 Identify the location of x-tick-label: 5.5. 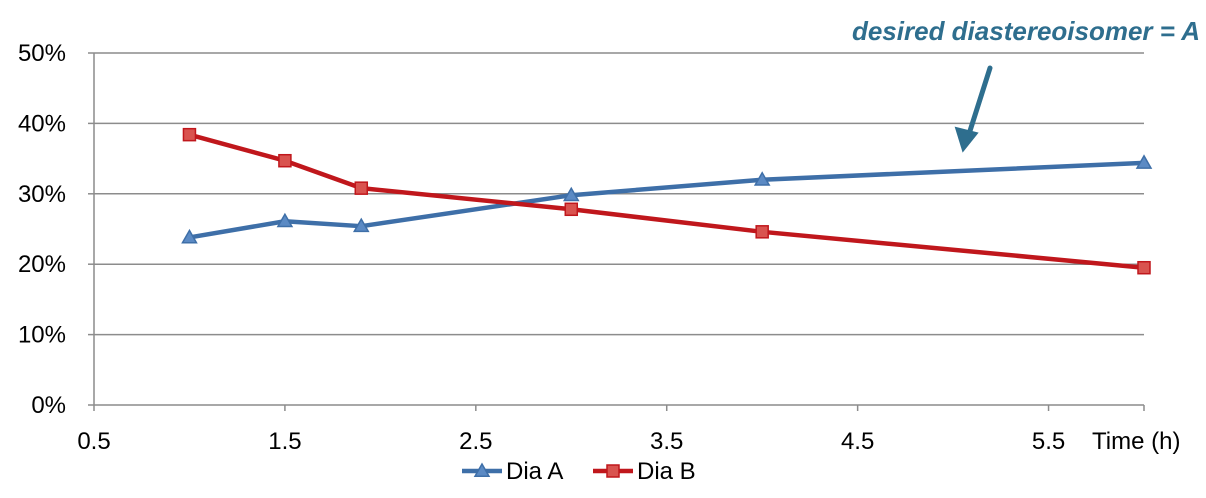
(1048, 441).